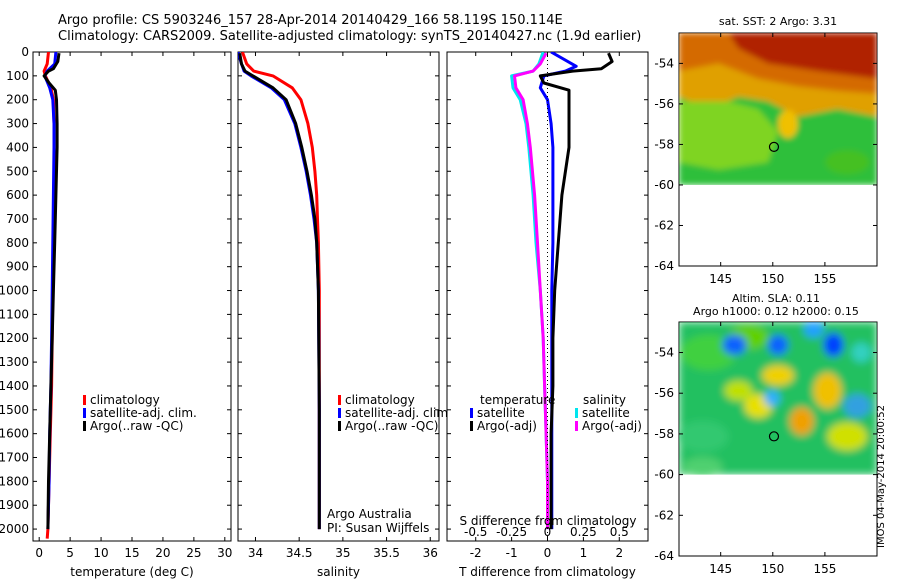  I want to click on y-tick-label: 1200, so click(14, 338).